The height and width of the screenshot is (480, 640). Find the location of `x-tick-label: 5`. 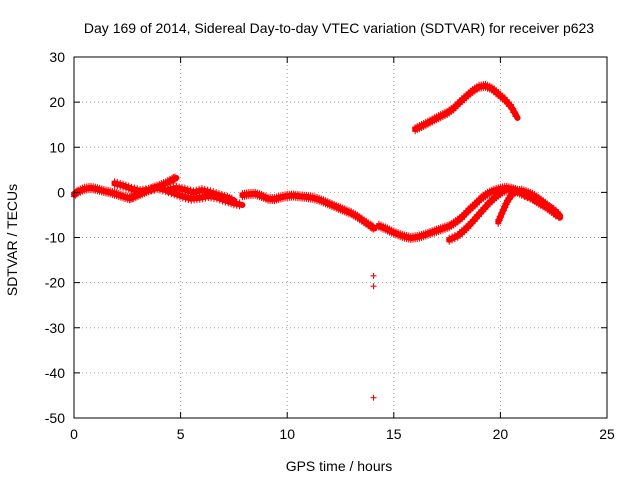

x-tick-label: 5 is located at coordinates (181, 434).